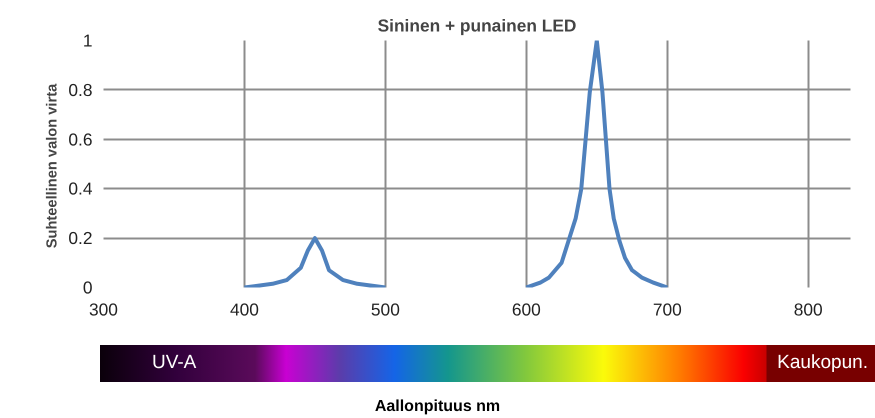 This screenshot has height=418, width=875. I want to click on x-axis-title: Aallonpituus nm, so click(438, 407).